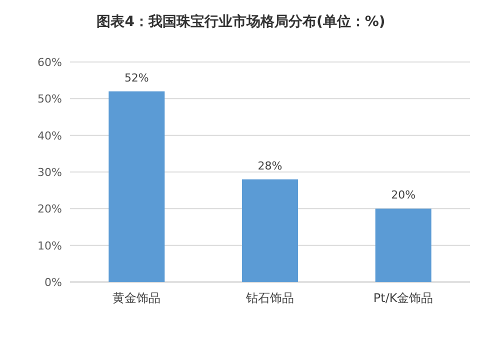 Image resolution: width=482 pixels, height=350 pixels. I want to click on data-label: 20%, so click(403, 195).